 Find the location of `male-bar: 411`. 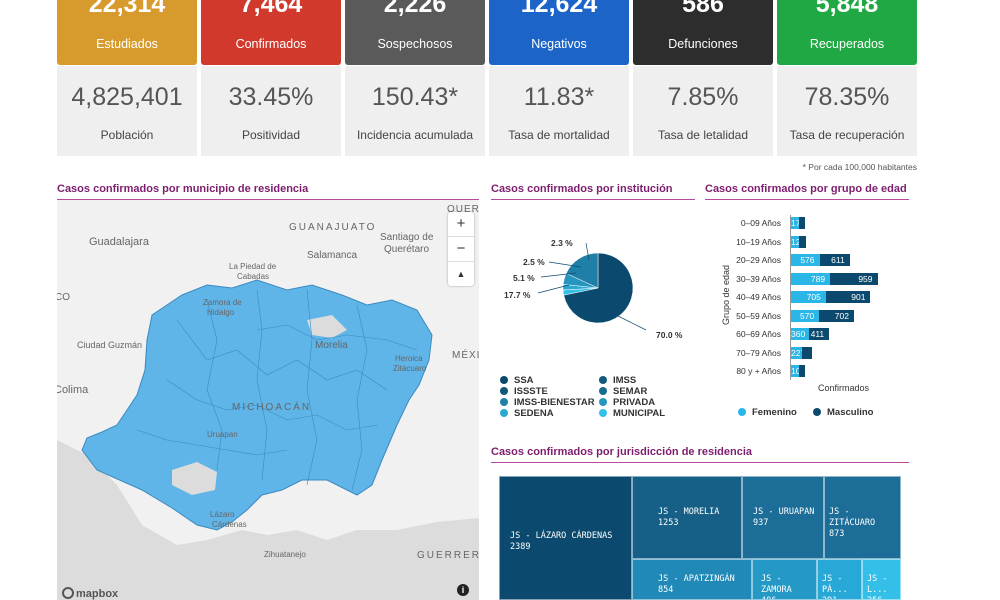

male-bar: 411 is located at coordinates (819, 334).